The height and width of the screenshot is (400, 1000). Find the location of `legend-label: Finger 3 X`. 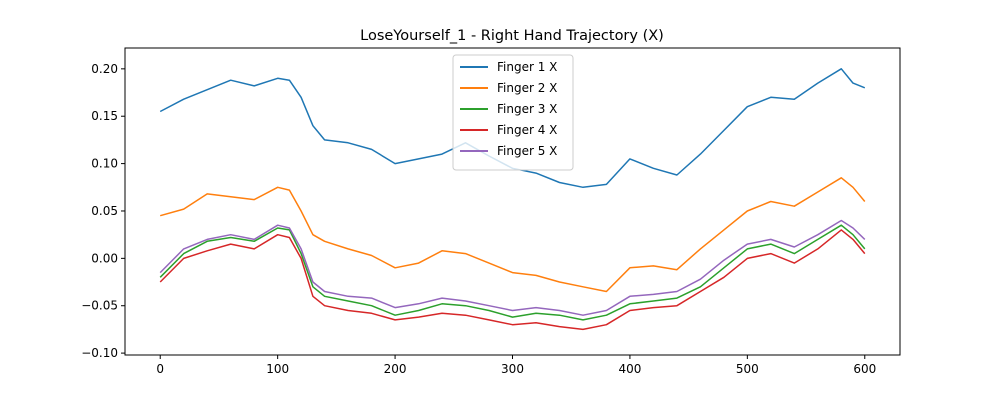

legend-label: Finger 3 X is located at coordinates (527, 109).